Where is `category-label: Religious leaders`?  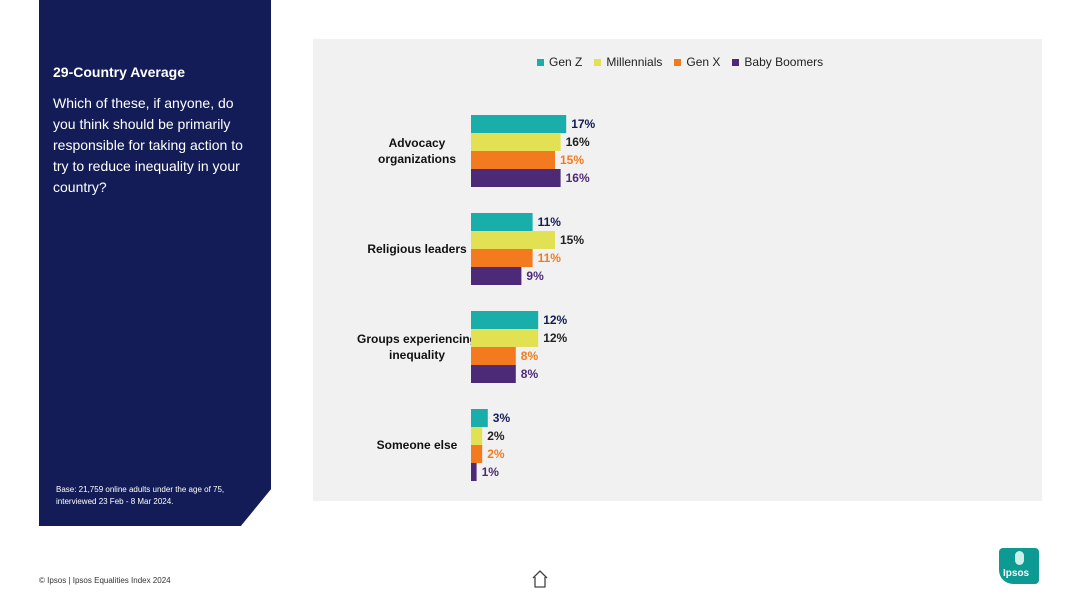 category-label: Religious leaders is located at coordinates (417, 249).